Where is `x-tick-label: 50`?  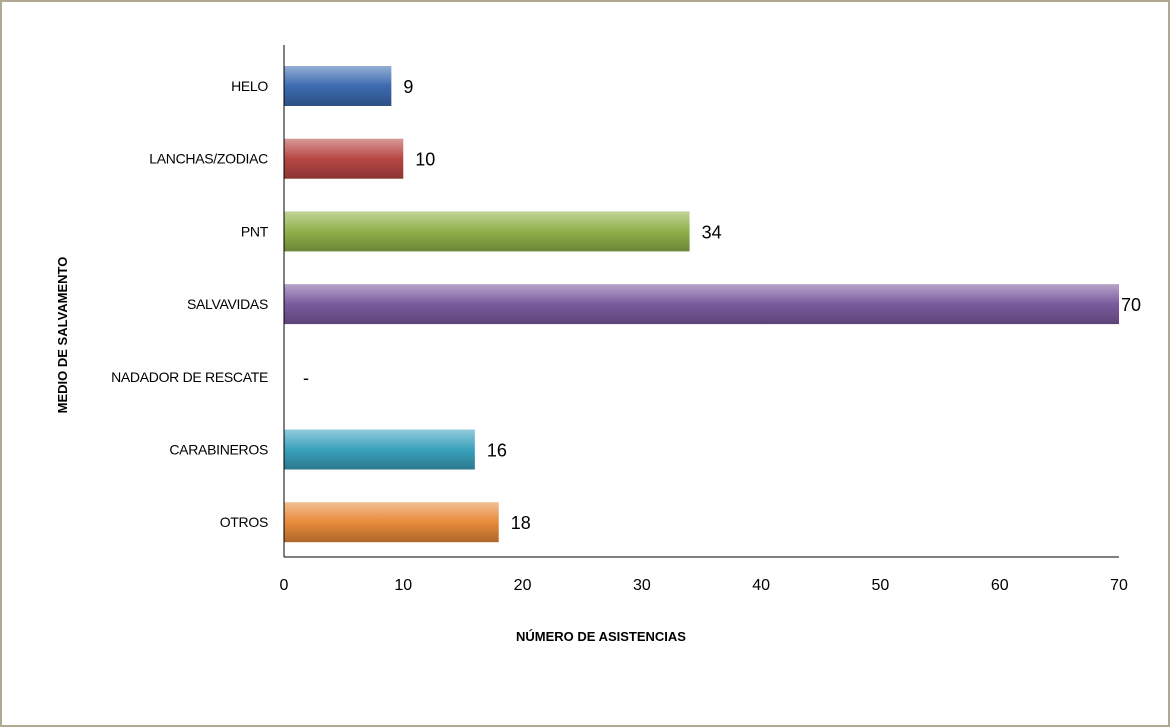 x-tick-label: 50 is located at coordinates (881, 585).